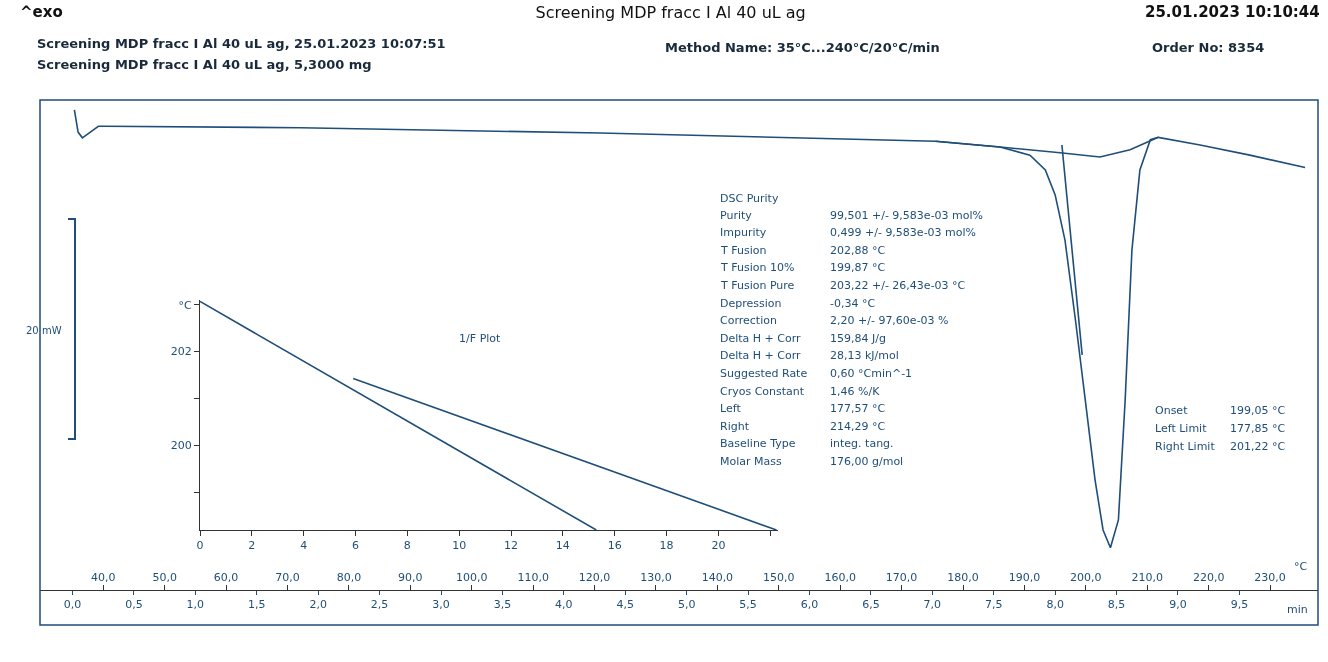  Describe the element at coordinates (864, 355) in the screenshot. I see `annotation: 28,13 kJ/mol` at that location.